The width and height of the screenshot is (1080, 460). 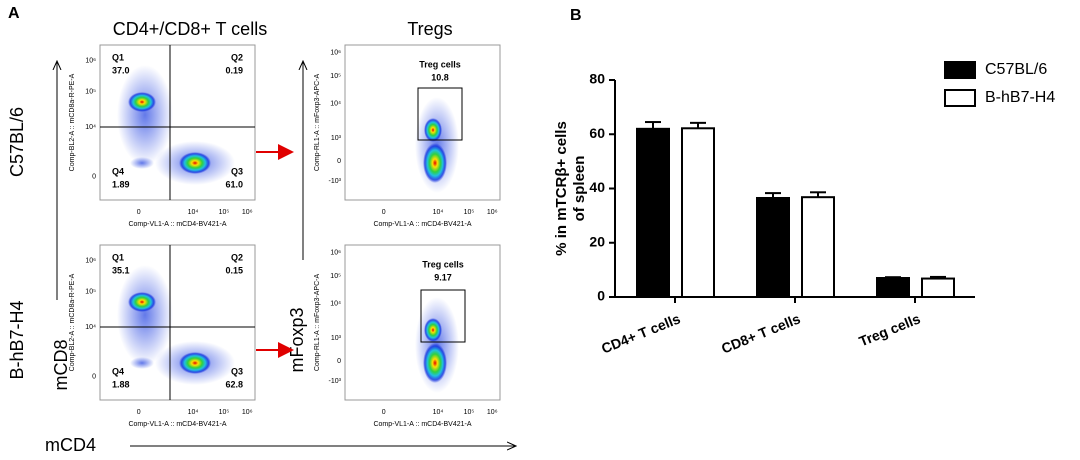 I want to click on y-axis-label: % in mTCRβ+ cells, so click(x=561, y=188).